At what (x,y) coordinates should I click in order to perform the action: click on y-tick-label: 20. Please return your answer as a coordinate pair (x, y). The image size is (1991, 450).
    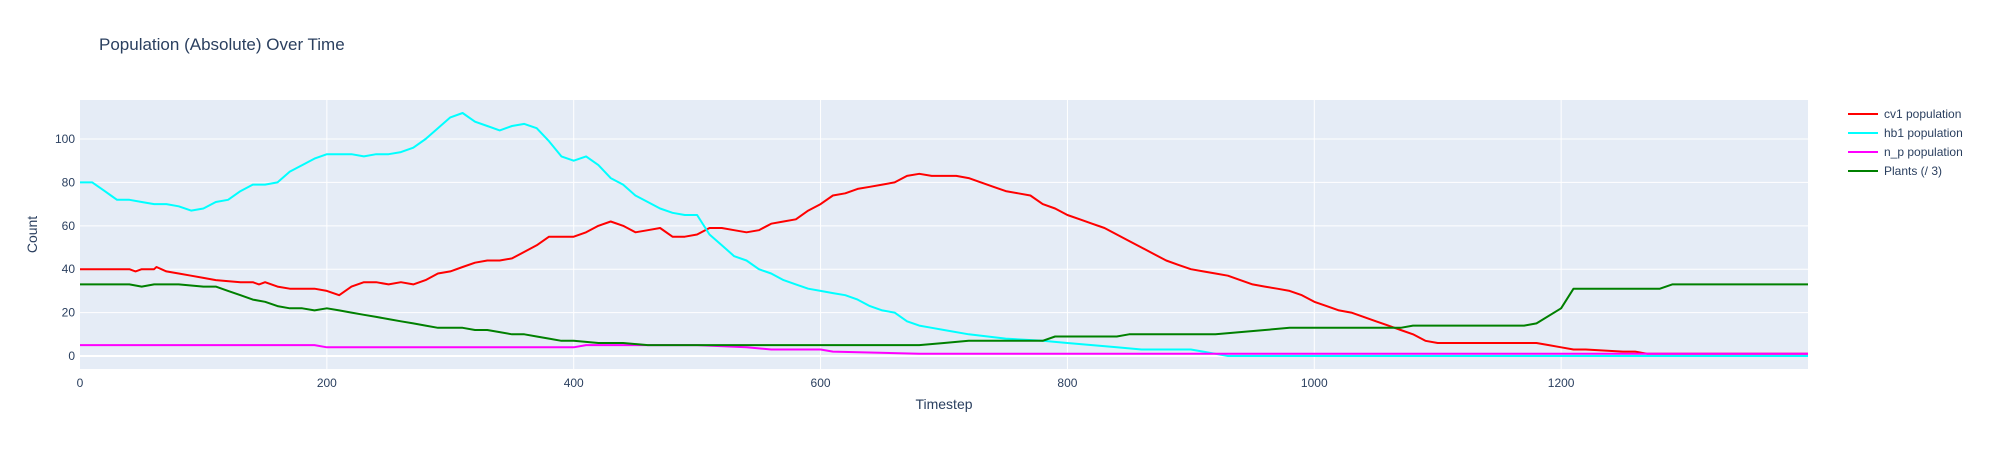
    Looking at the image, I should click on (69, 313).